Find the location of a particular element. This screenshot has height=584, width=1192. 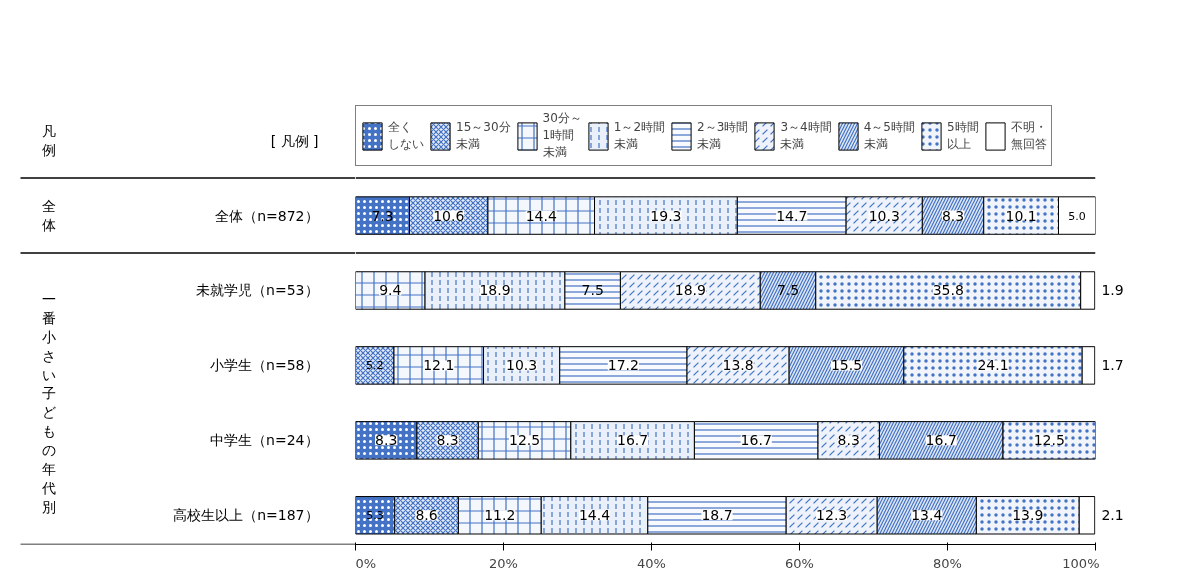

data-label: 17.2 is located at coordinates (623, 365).